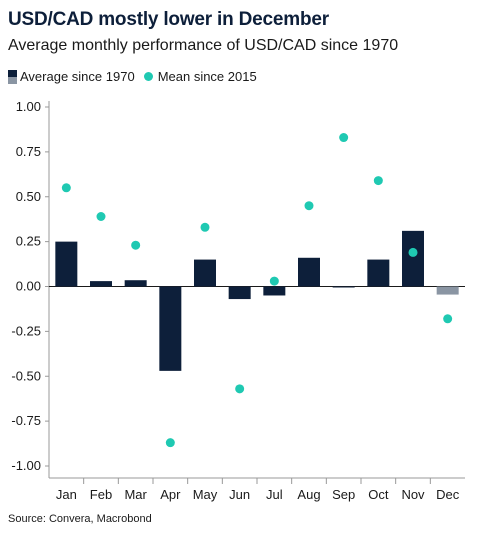  I want to click on dot-oct, so click(378, 181).